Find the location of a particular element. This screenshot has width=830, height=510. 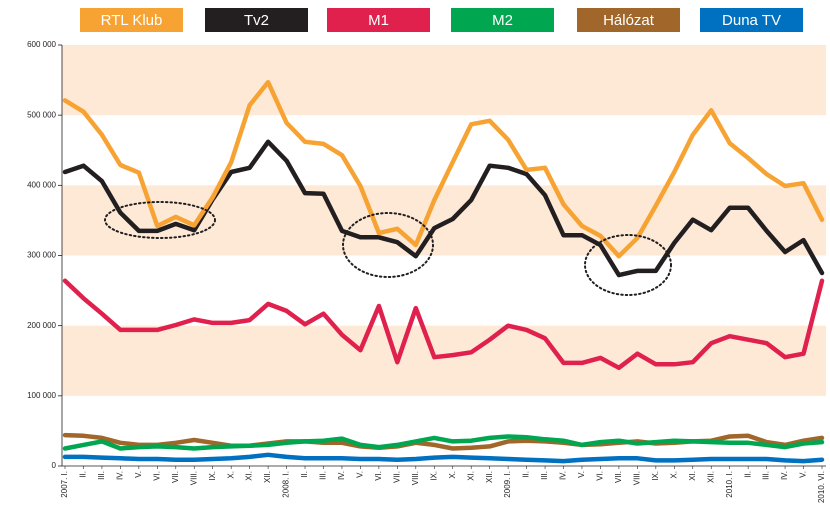

y-tick-label: 300 000 is located at coordinates (41, 255).